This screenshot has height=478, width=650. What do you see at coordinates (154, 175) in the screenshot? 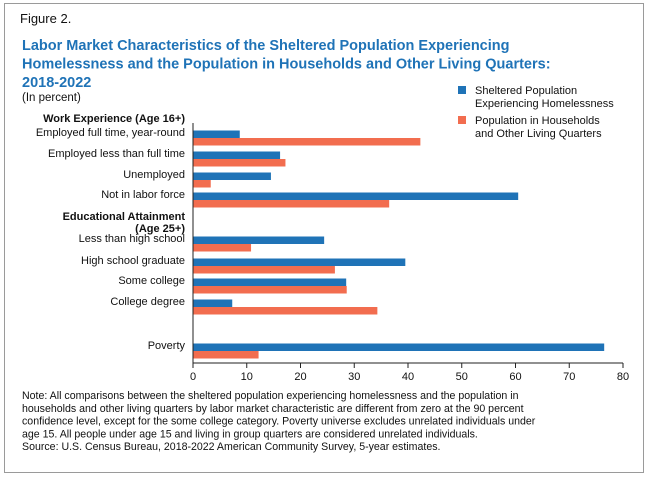
I see `category-label: Unemployed` at bounding box center [154, 175].